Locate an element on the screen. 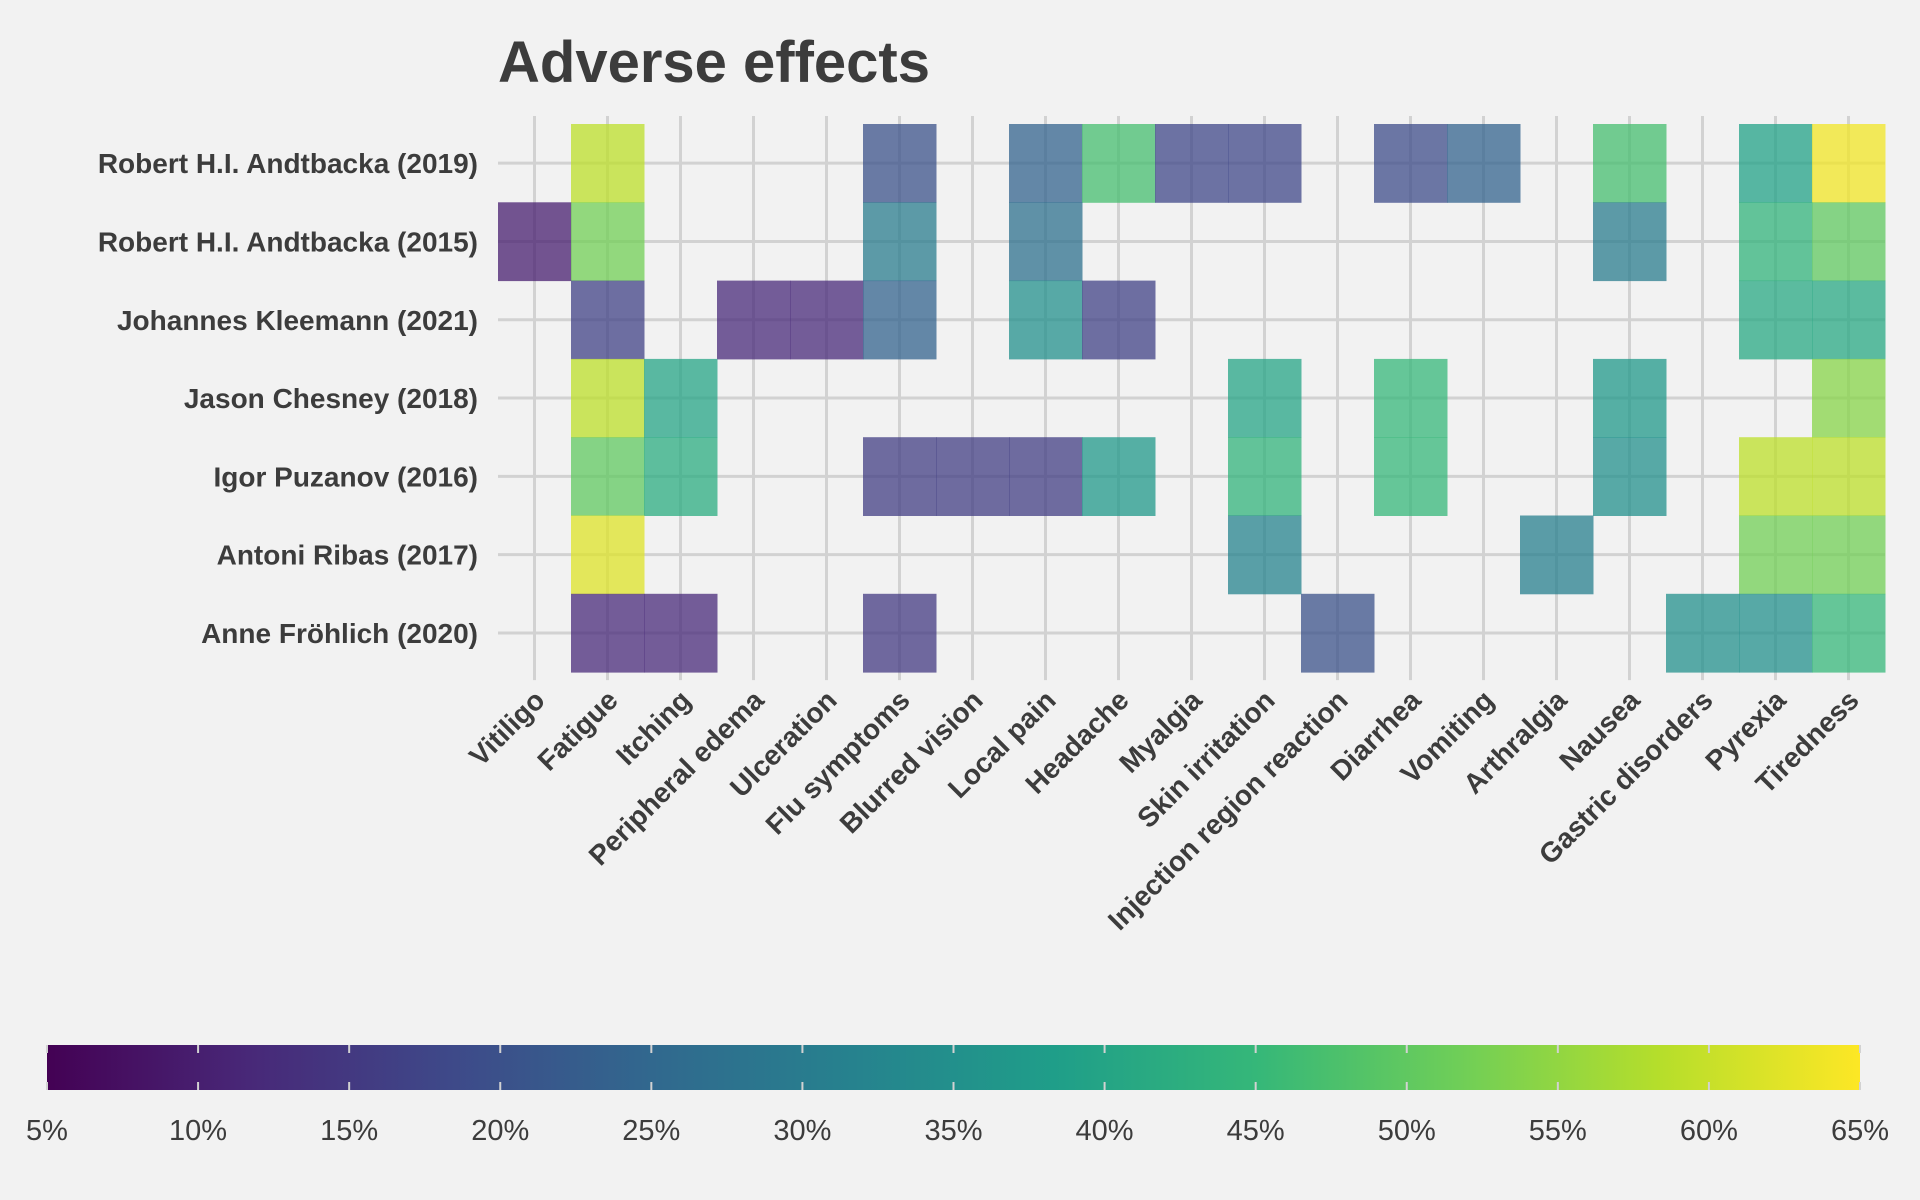 The height and width of the screenshot is (1200, 1920). colorbar-tick-label: 60% is located at coordinates (1709, 1131).